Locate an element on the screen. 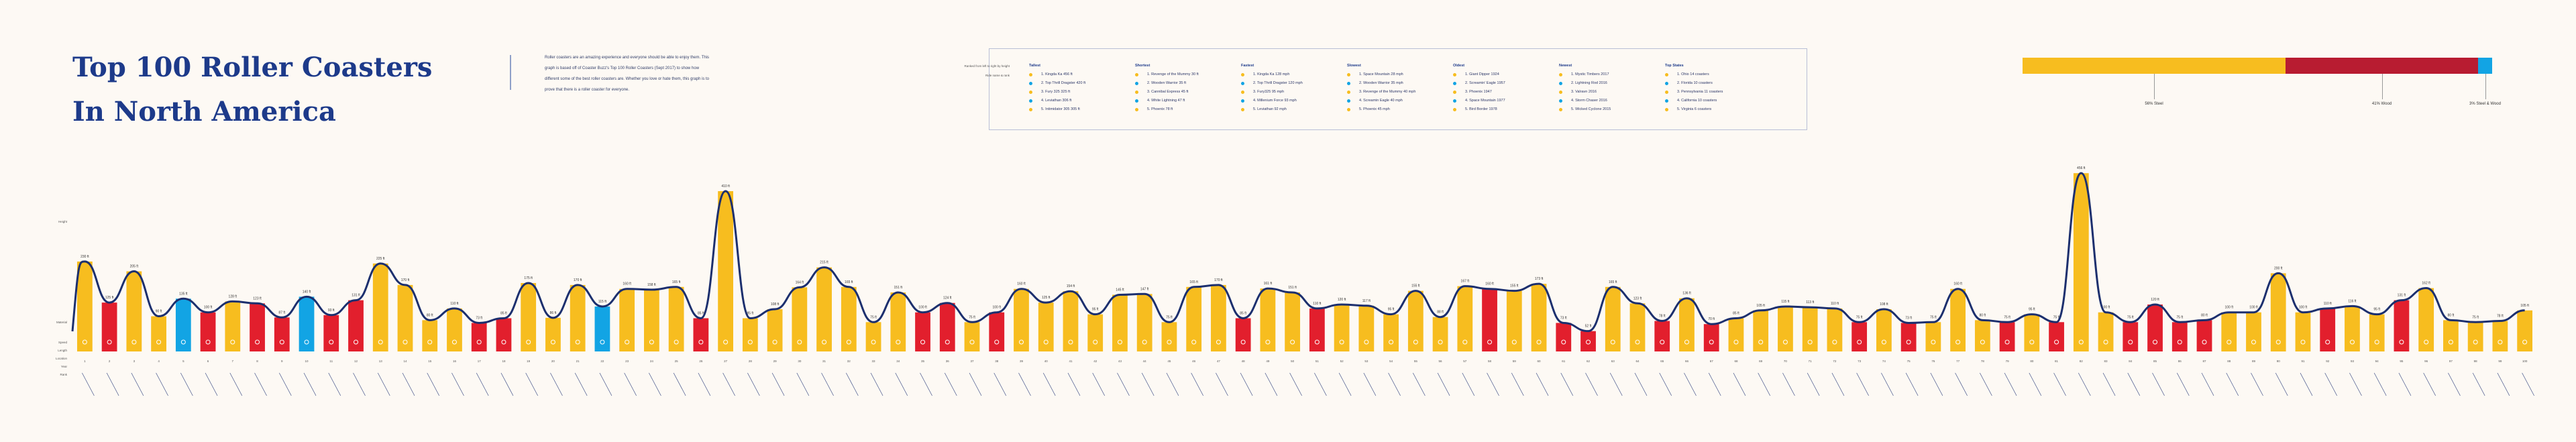 This screenshot has width=2576, height=442. share-segment is located at coordinates (2382, 66).